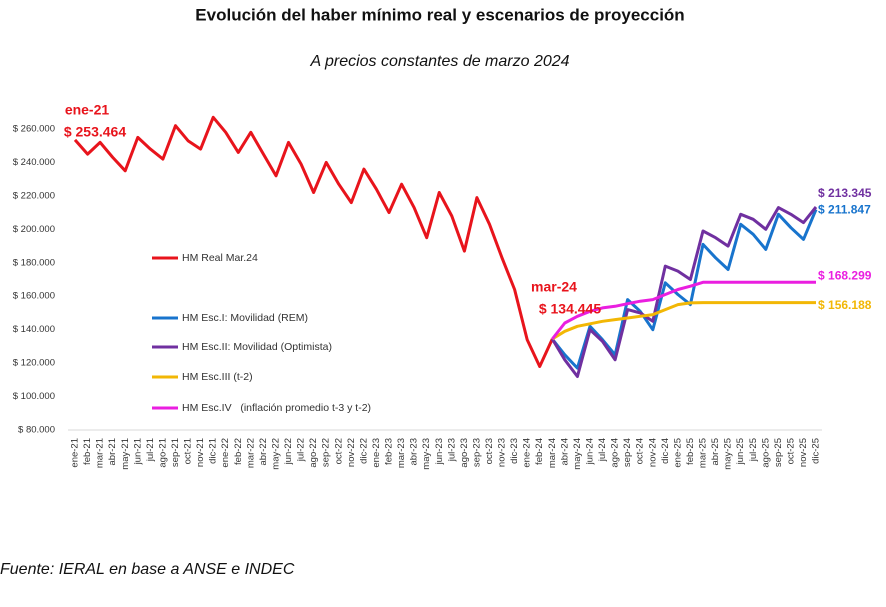  Describe the element at coordinates (844, 210) in the screenshot. I see `data-label: $ 211.847` at that location.